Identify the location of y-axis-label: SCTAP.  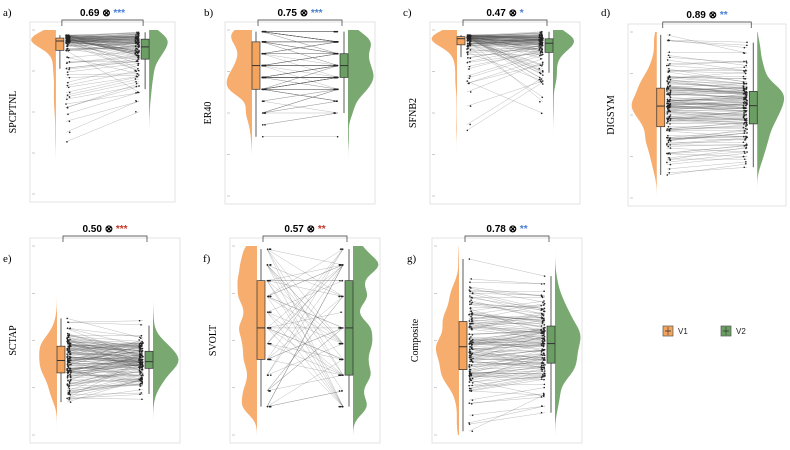
(13, 340).